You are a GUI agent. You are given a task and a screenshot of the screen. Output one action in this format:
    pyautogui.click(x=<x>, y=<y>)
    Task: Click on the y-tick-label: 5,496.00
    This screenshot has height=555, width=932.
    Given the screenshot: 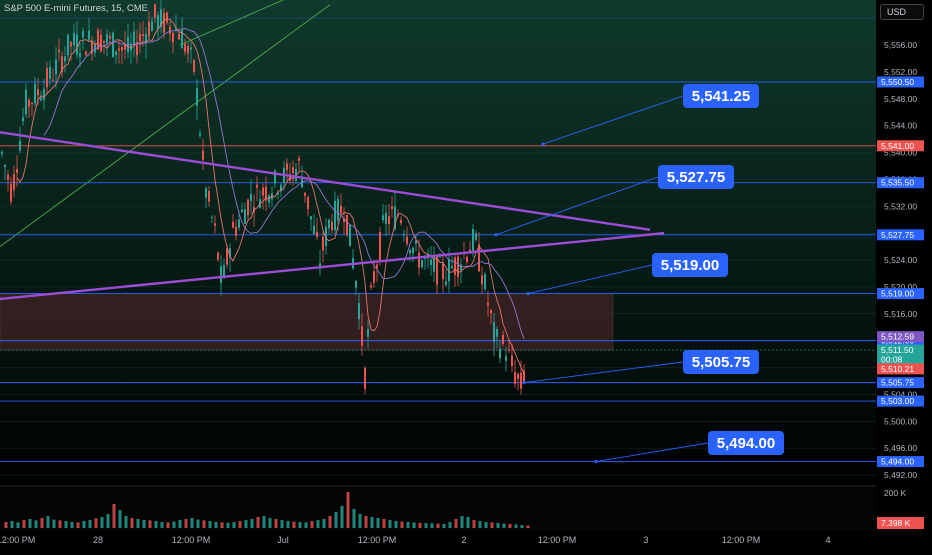 What is the action you would take?
    pyautogui.click(x=900, y=448)
    